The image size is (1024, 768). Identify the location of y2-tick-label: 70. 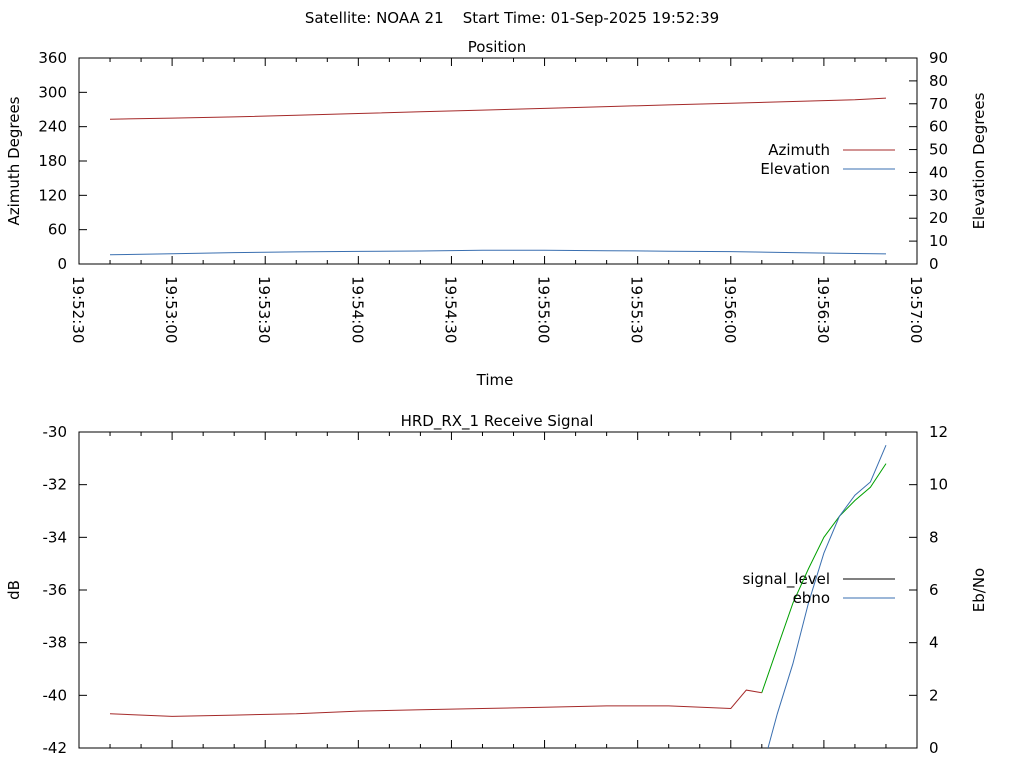
(938, 104).